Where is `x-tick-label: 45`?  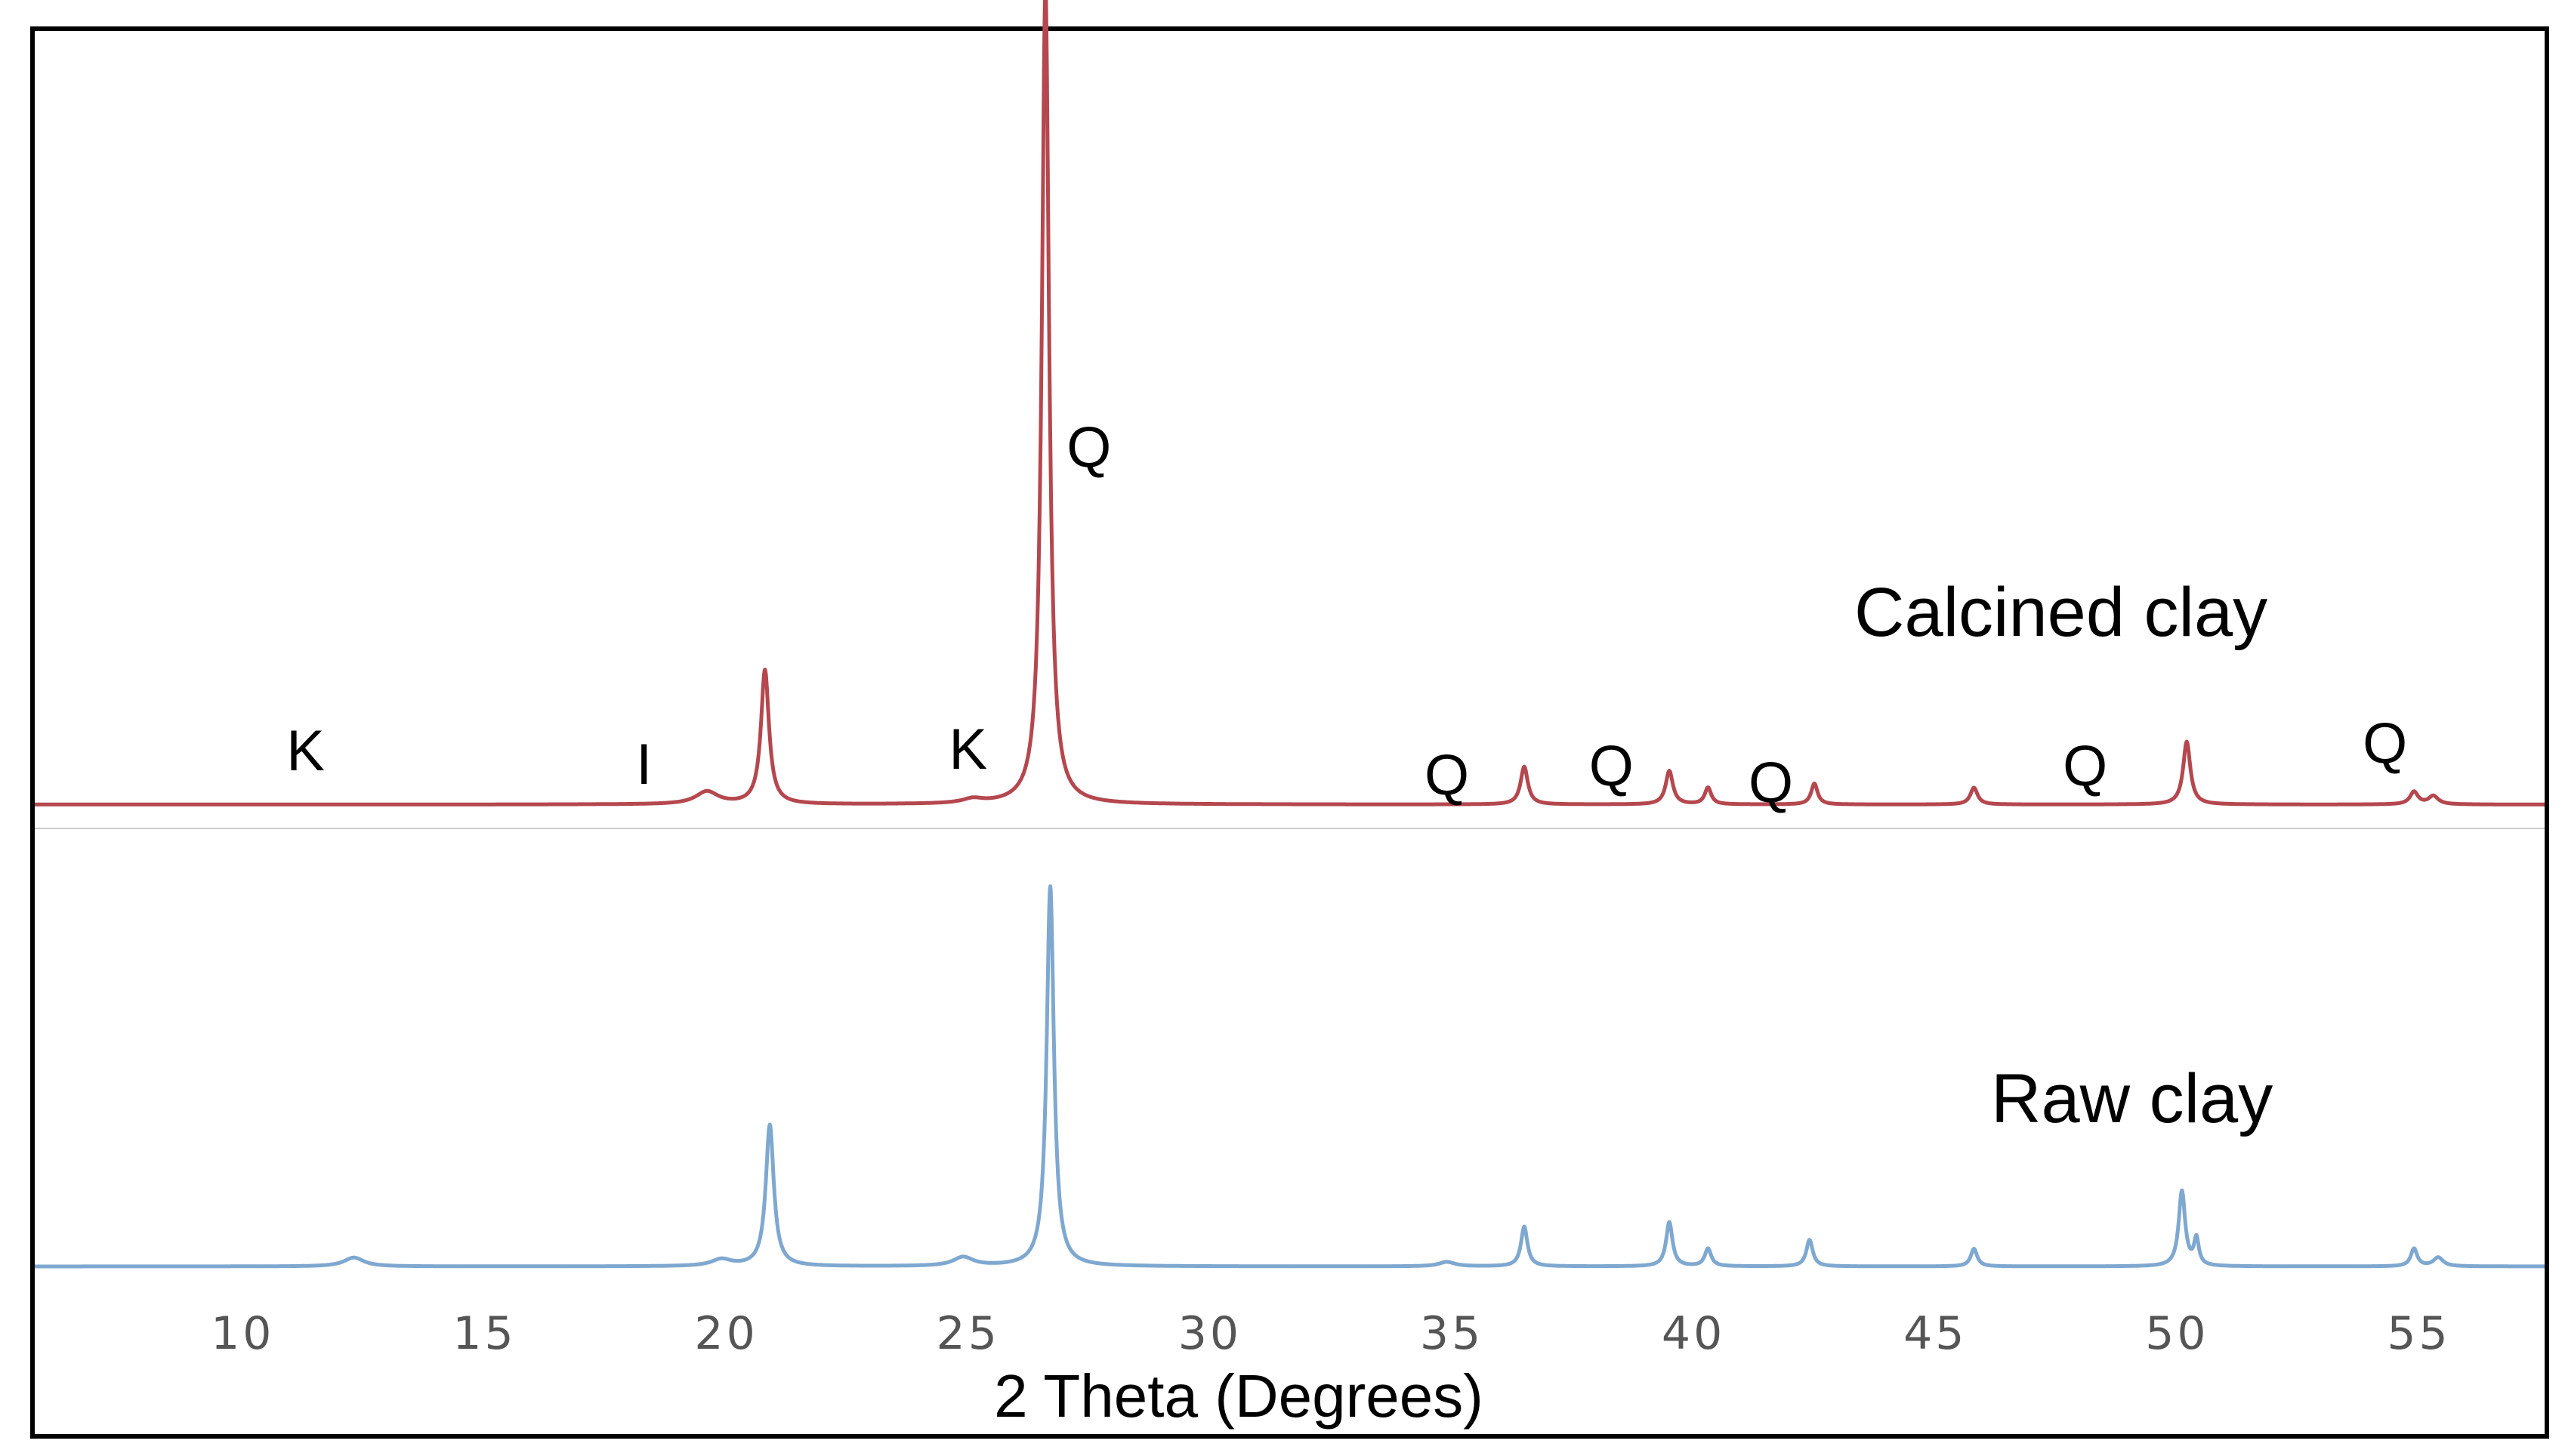
x-tick-label: 45 is located at coordinates (1935, 1333).